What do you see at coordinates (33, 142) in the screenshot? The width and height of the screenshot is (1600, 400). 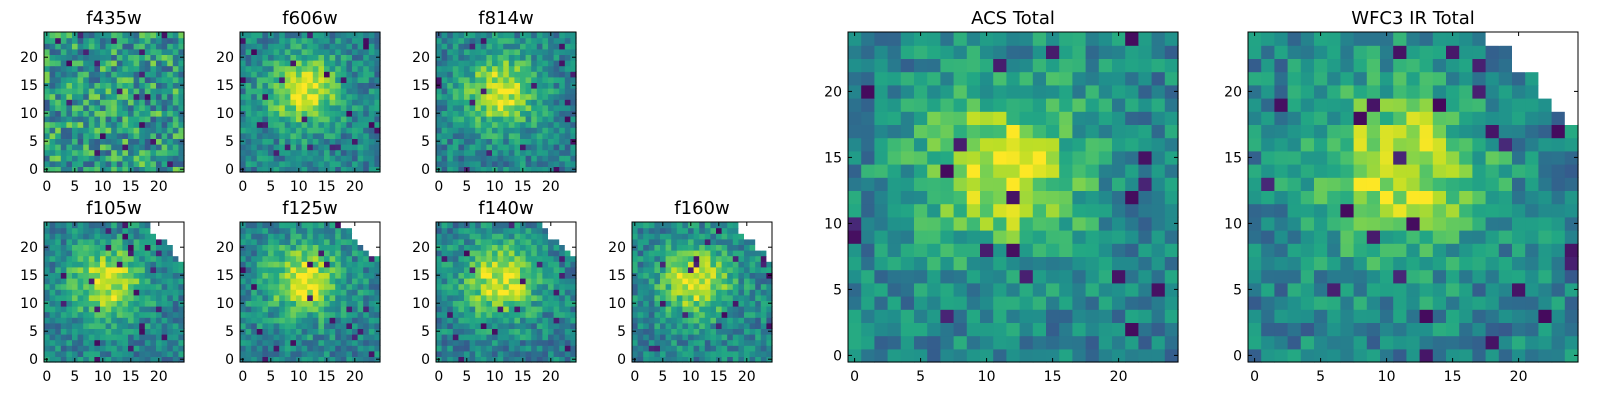 I see `y-tick-label: 5` at bounding box center [33, 142].